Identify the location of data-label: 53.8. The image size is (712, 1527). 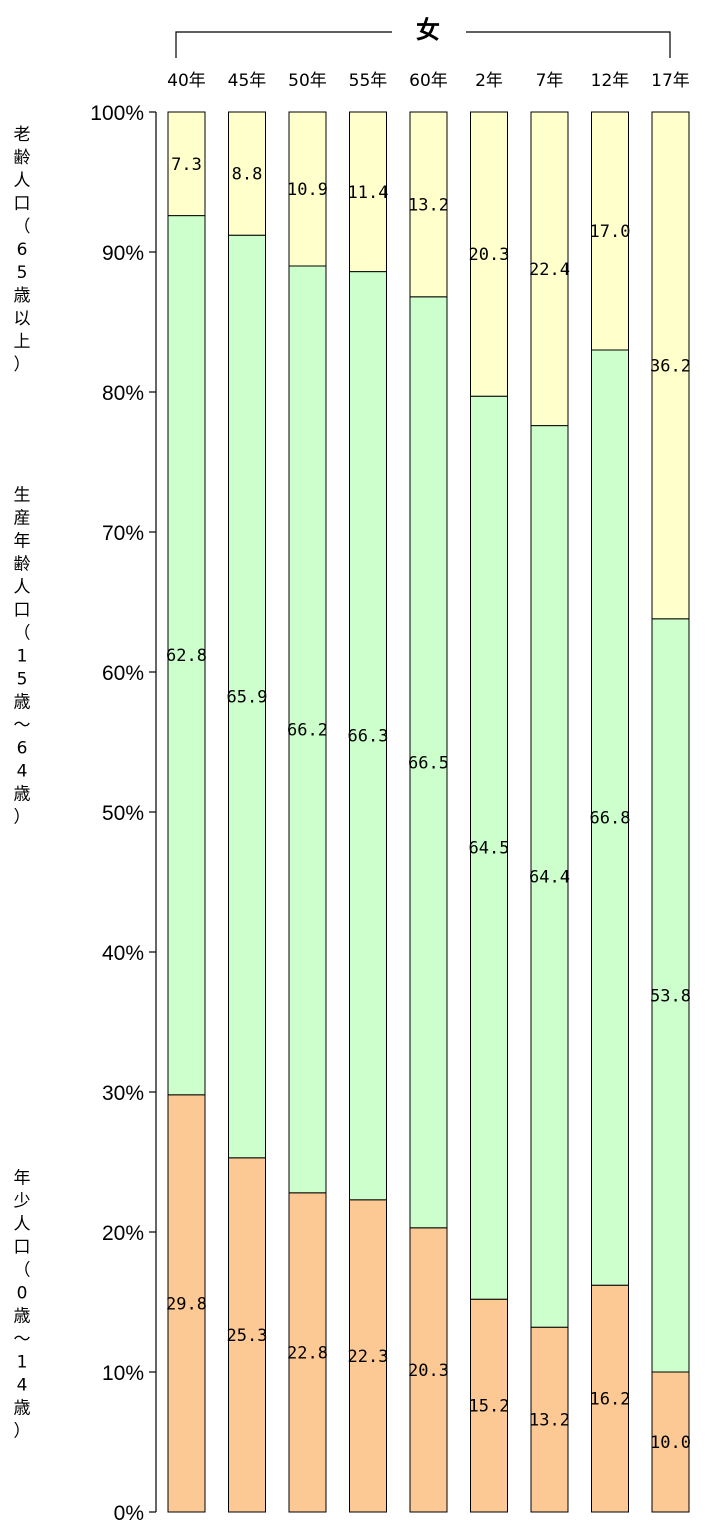
(670, 996).